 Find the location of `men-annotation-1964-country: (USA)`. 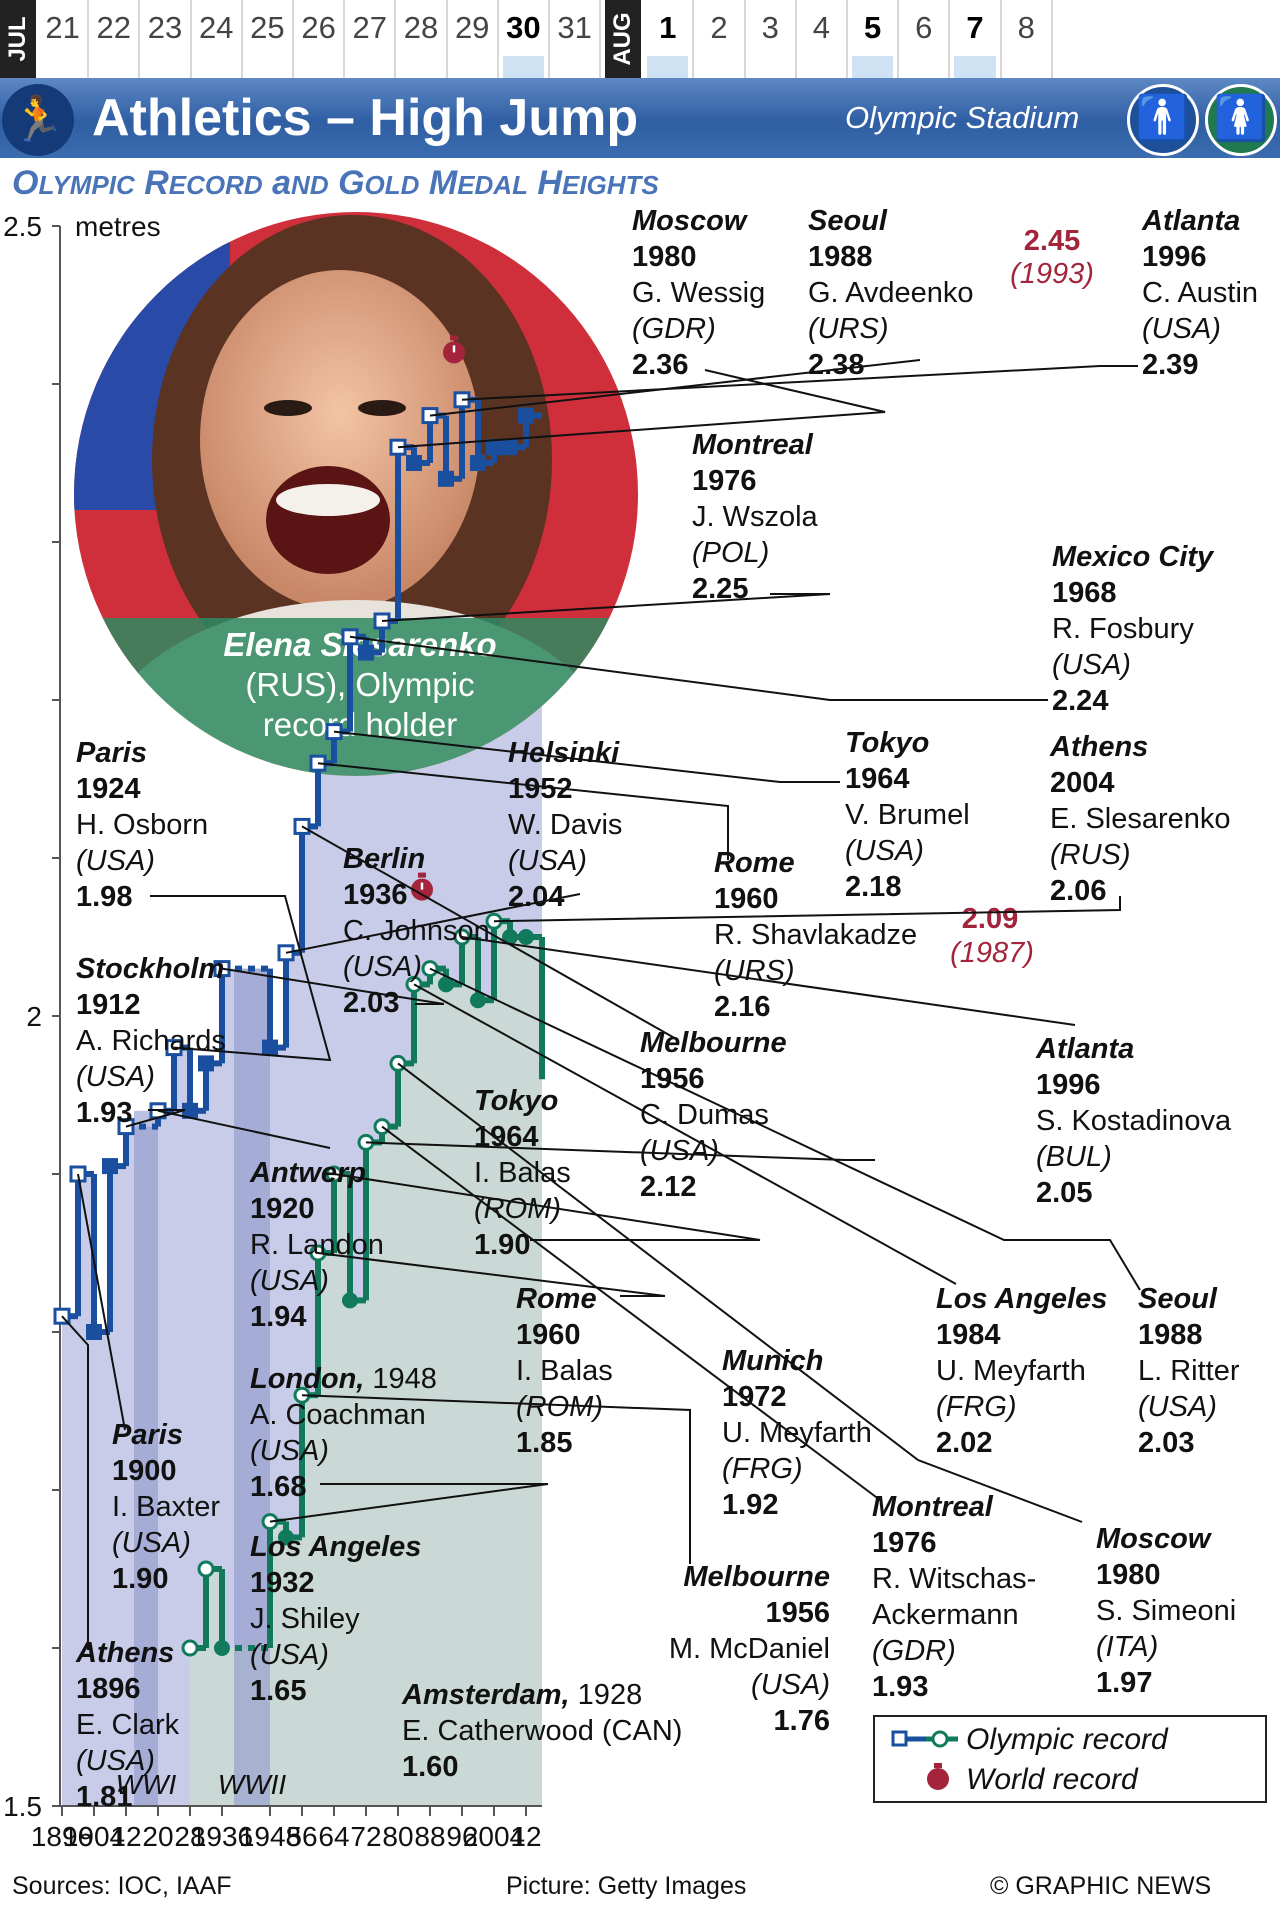

men-annotation-1964-country: (USA) is located at coordinates (884, 851).